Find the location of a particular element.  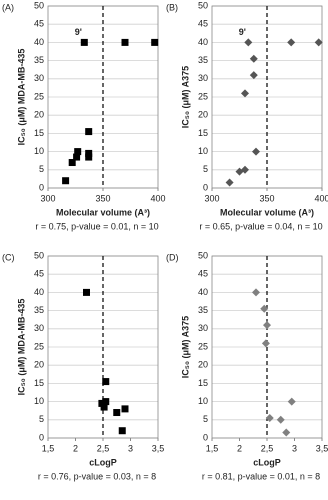

panel-label: (C) is located at coordinates (8, 257).